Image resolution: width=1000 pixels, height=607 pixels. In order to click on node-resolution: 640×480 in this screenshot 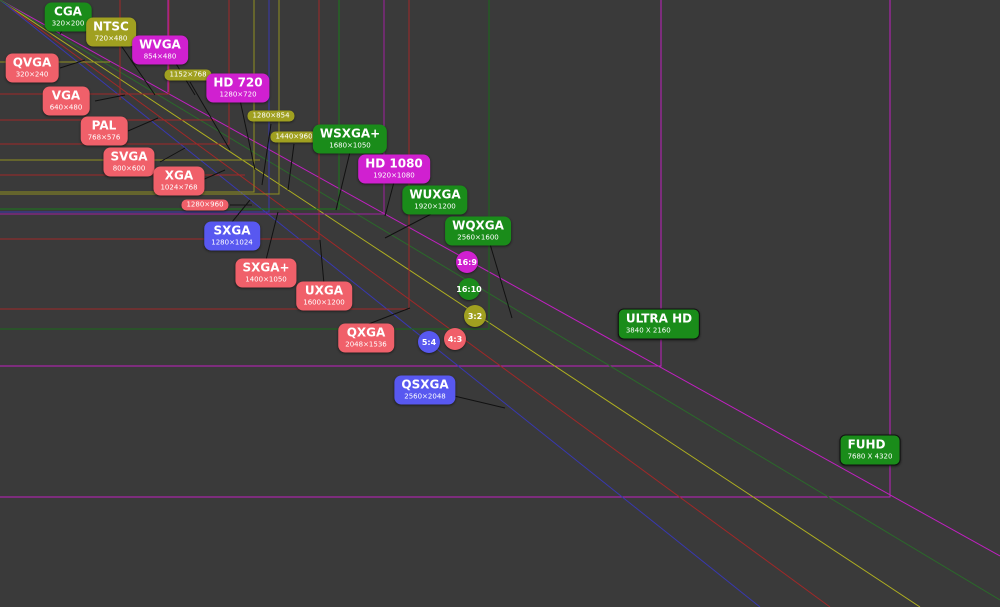, I will do `click(66, 107)`.